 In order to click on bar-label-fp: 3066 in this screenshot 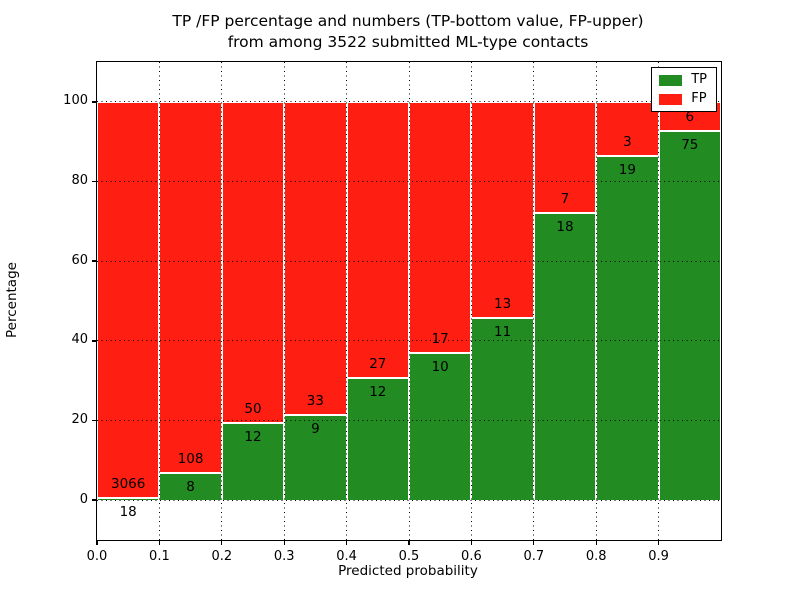, I will do `click(128, 483)`.